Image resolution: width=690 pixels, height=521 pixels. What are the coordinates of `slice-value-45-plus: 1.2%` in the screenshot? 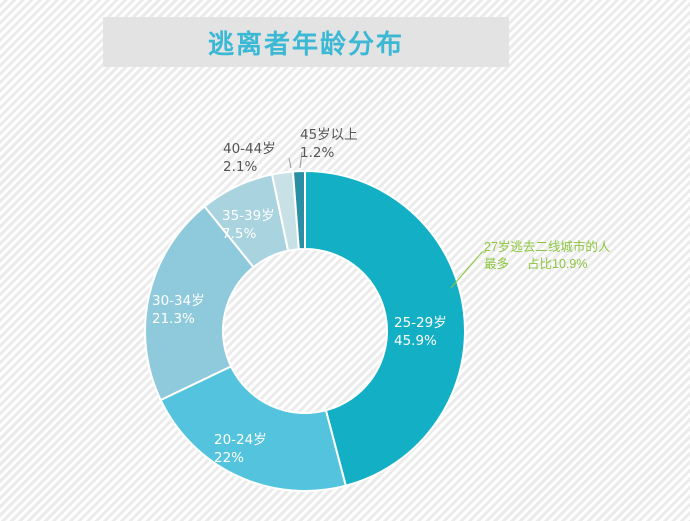 It's located at (317, 153).